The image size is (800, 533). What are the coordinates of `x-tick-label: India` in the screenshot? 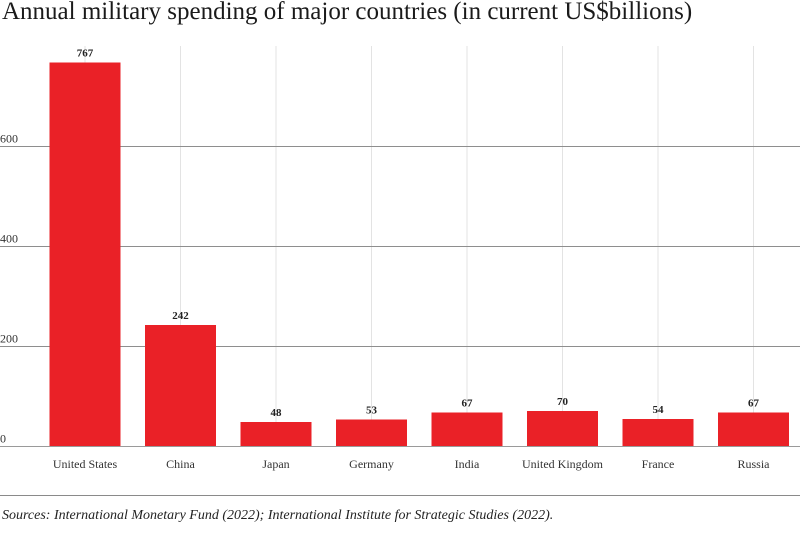 It's located at (467, 464).